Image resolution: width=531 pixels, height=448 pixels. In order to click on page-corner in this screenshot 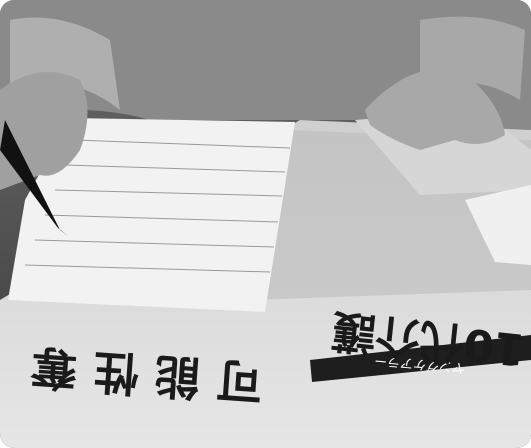, I will do `click(498, 225)`.